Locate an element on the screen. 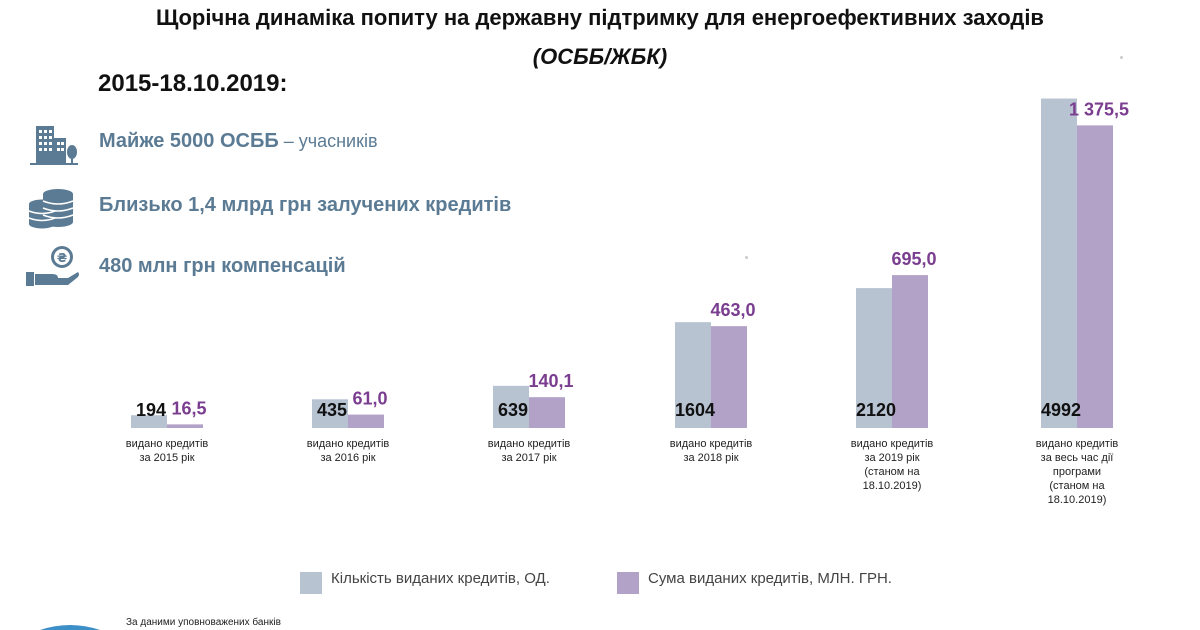  fact-credits: Близько 1,4 млрд грн залучених кредитів is located at coordinates (305, 205).